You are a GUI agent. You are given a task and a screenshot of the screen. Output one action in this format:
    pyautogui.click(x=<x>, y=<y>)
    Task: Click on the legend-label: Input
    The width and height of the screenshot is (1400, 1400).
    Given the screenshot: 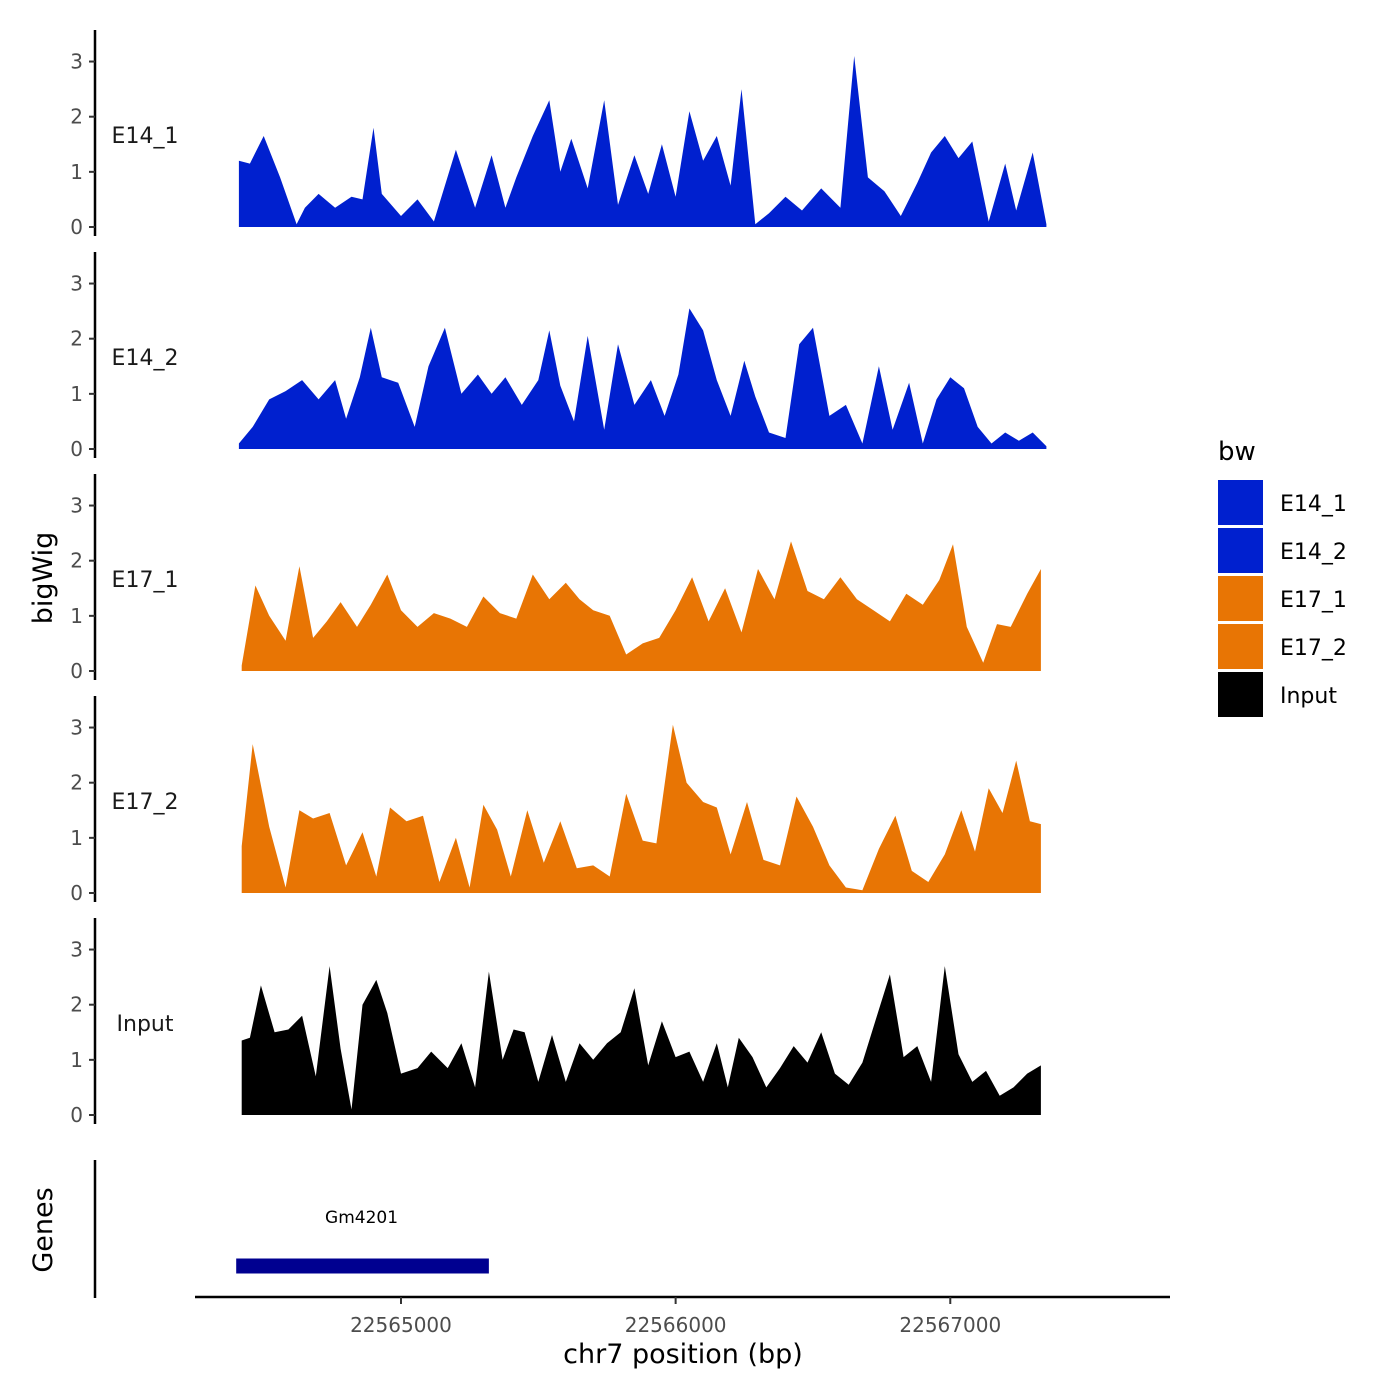 What is the action you would take?
    pyautogui.click(x=1308, y=696)
    